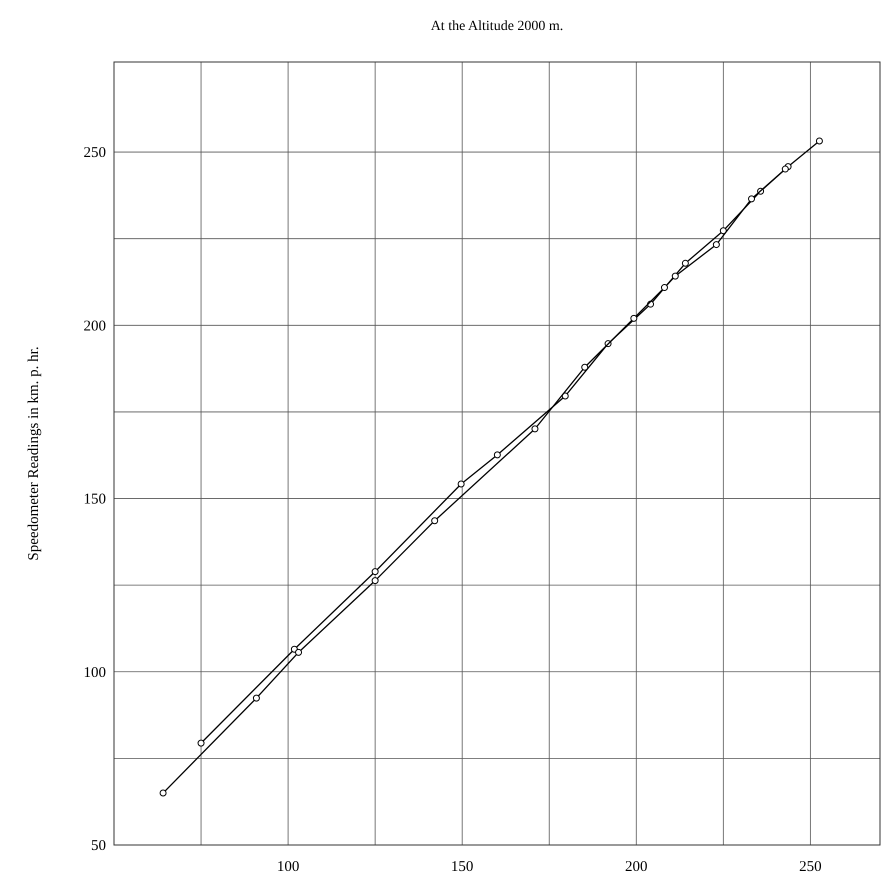 The width and height of the screenshot is (892, 893). What do you see at coordinates (810, 867) in the screenshot?
I see `x-tick-label: 250` at bounding box center [810, 867].